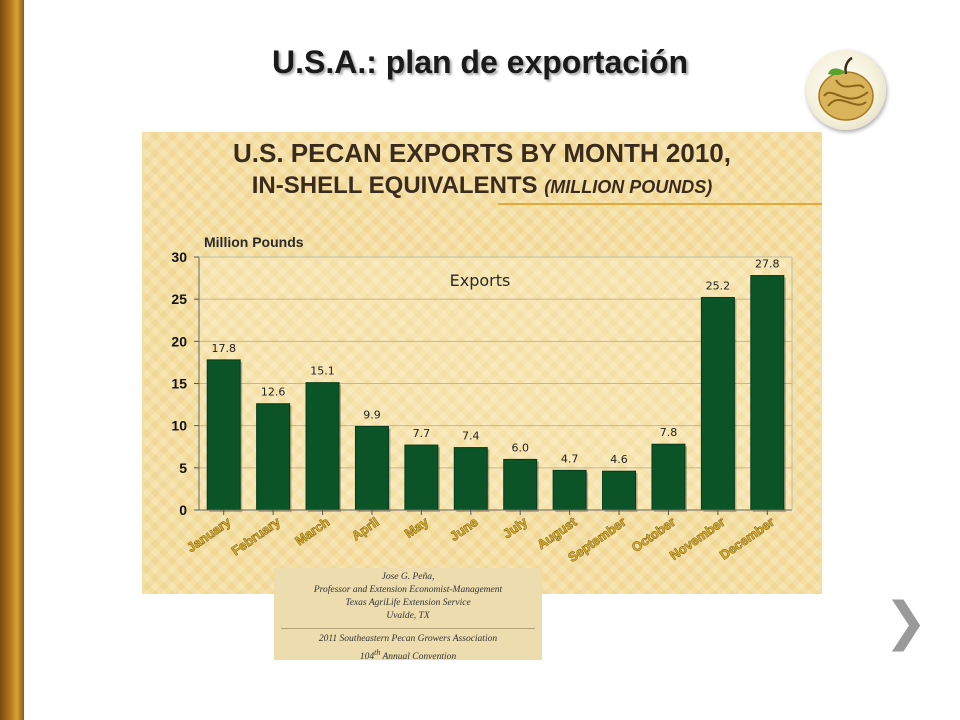 This screenshot has width=960, height=720. Describe the element at coordinates (418, 657) in the screenshot. I see `caption-event-rest: Annual Convention` at that location.